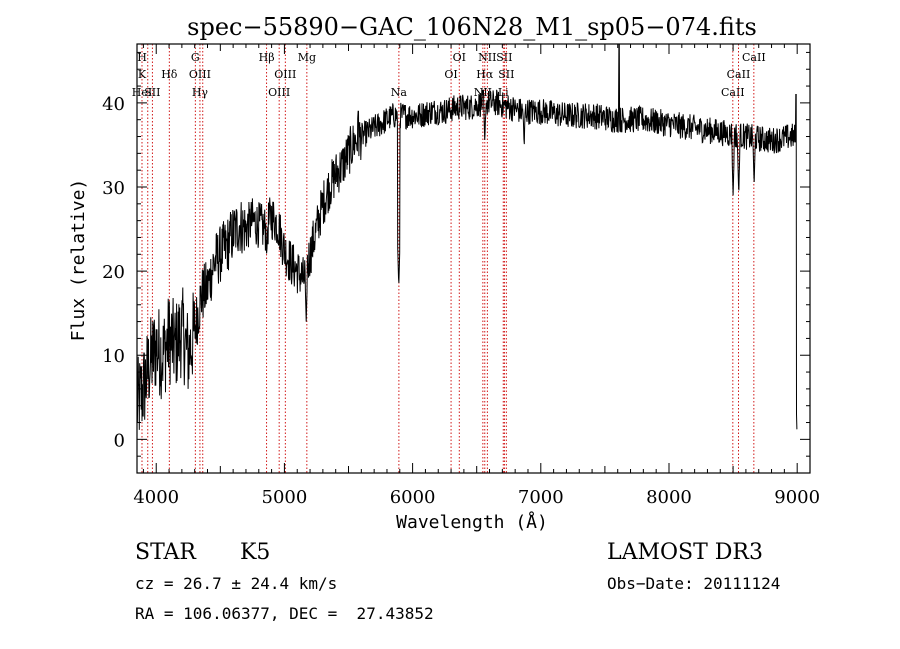  What do you see at coordinates (195, 57) in the screenshot?
I see `line-label: G` at bounding box center [195, 57].